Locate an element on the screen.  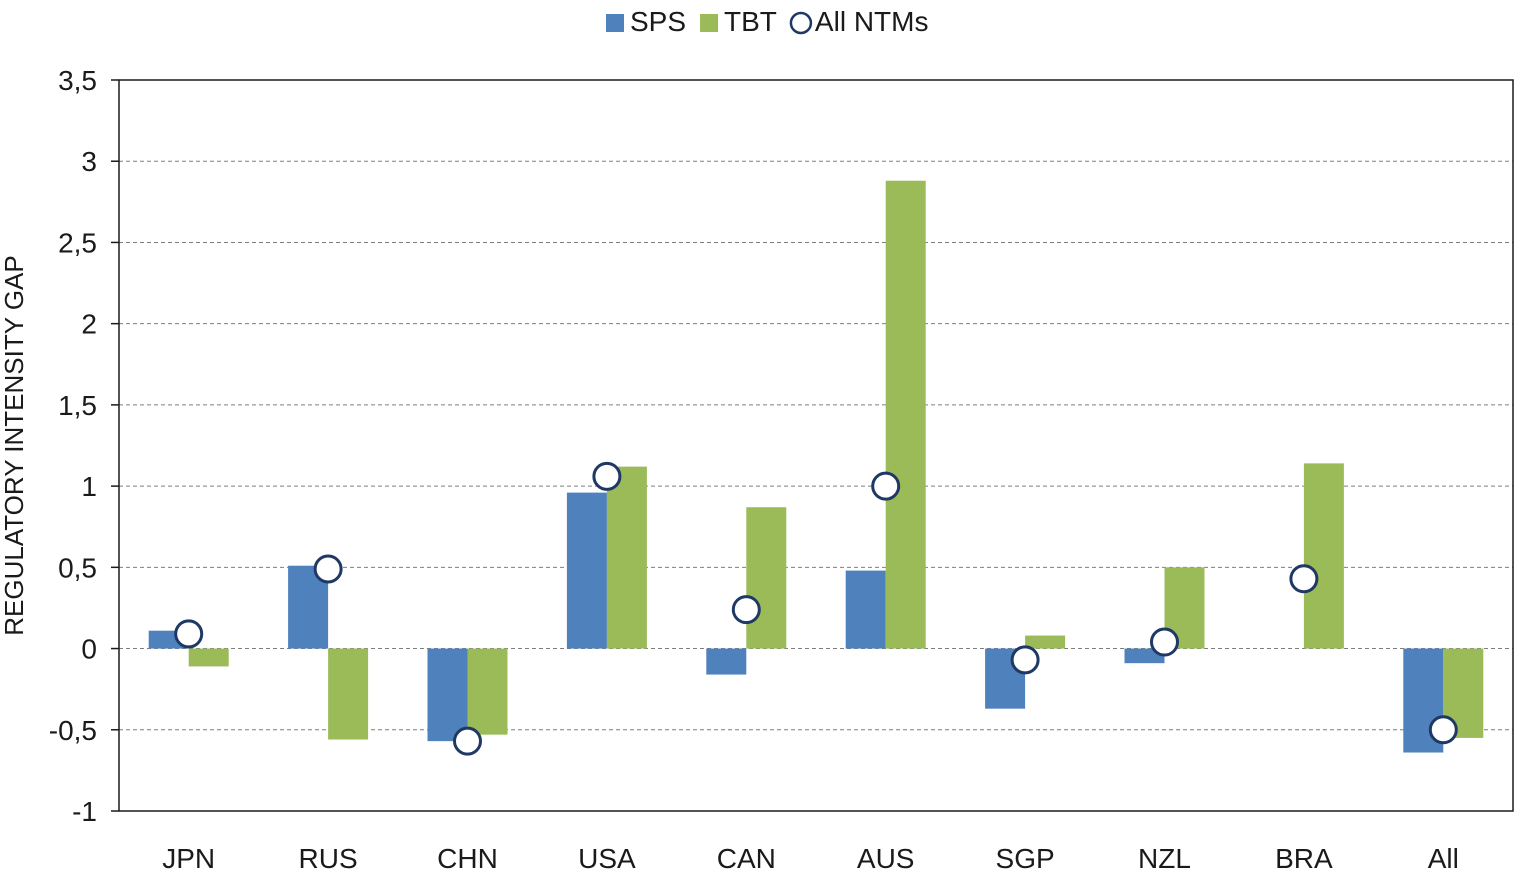
marker-all-ntms-sgp is located at coordinates (1025, 660).